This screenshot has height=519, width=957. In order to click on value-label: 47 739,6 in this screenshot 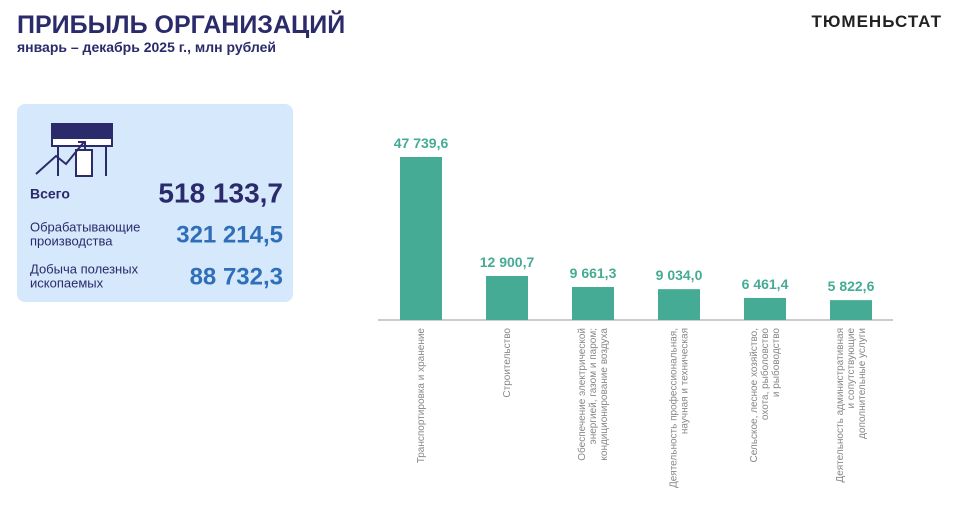, I will do `click(421, 143)`.